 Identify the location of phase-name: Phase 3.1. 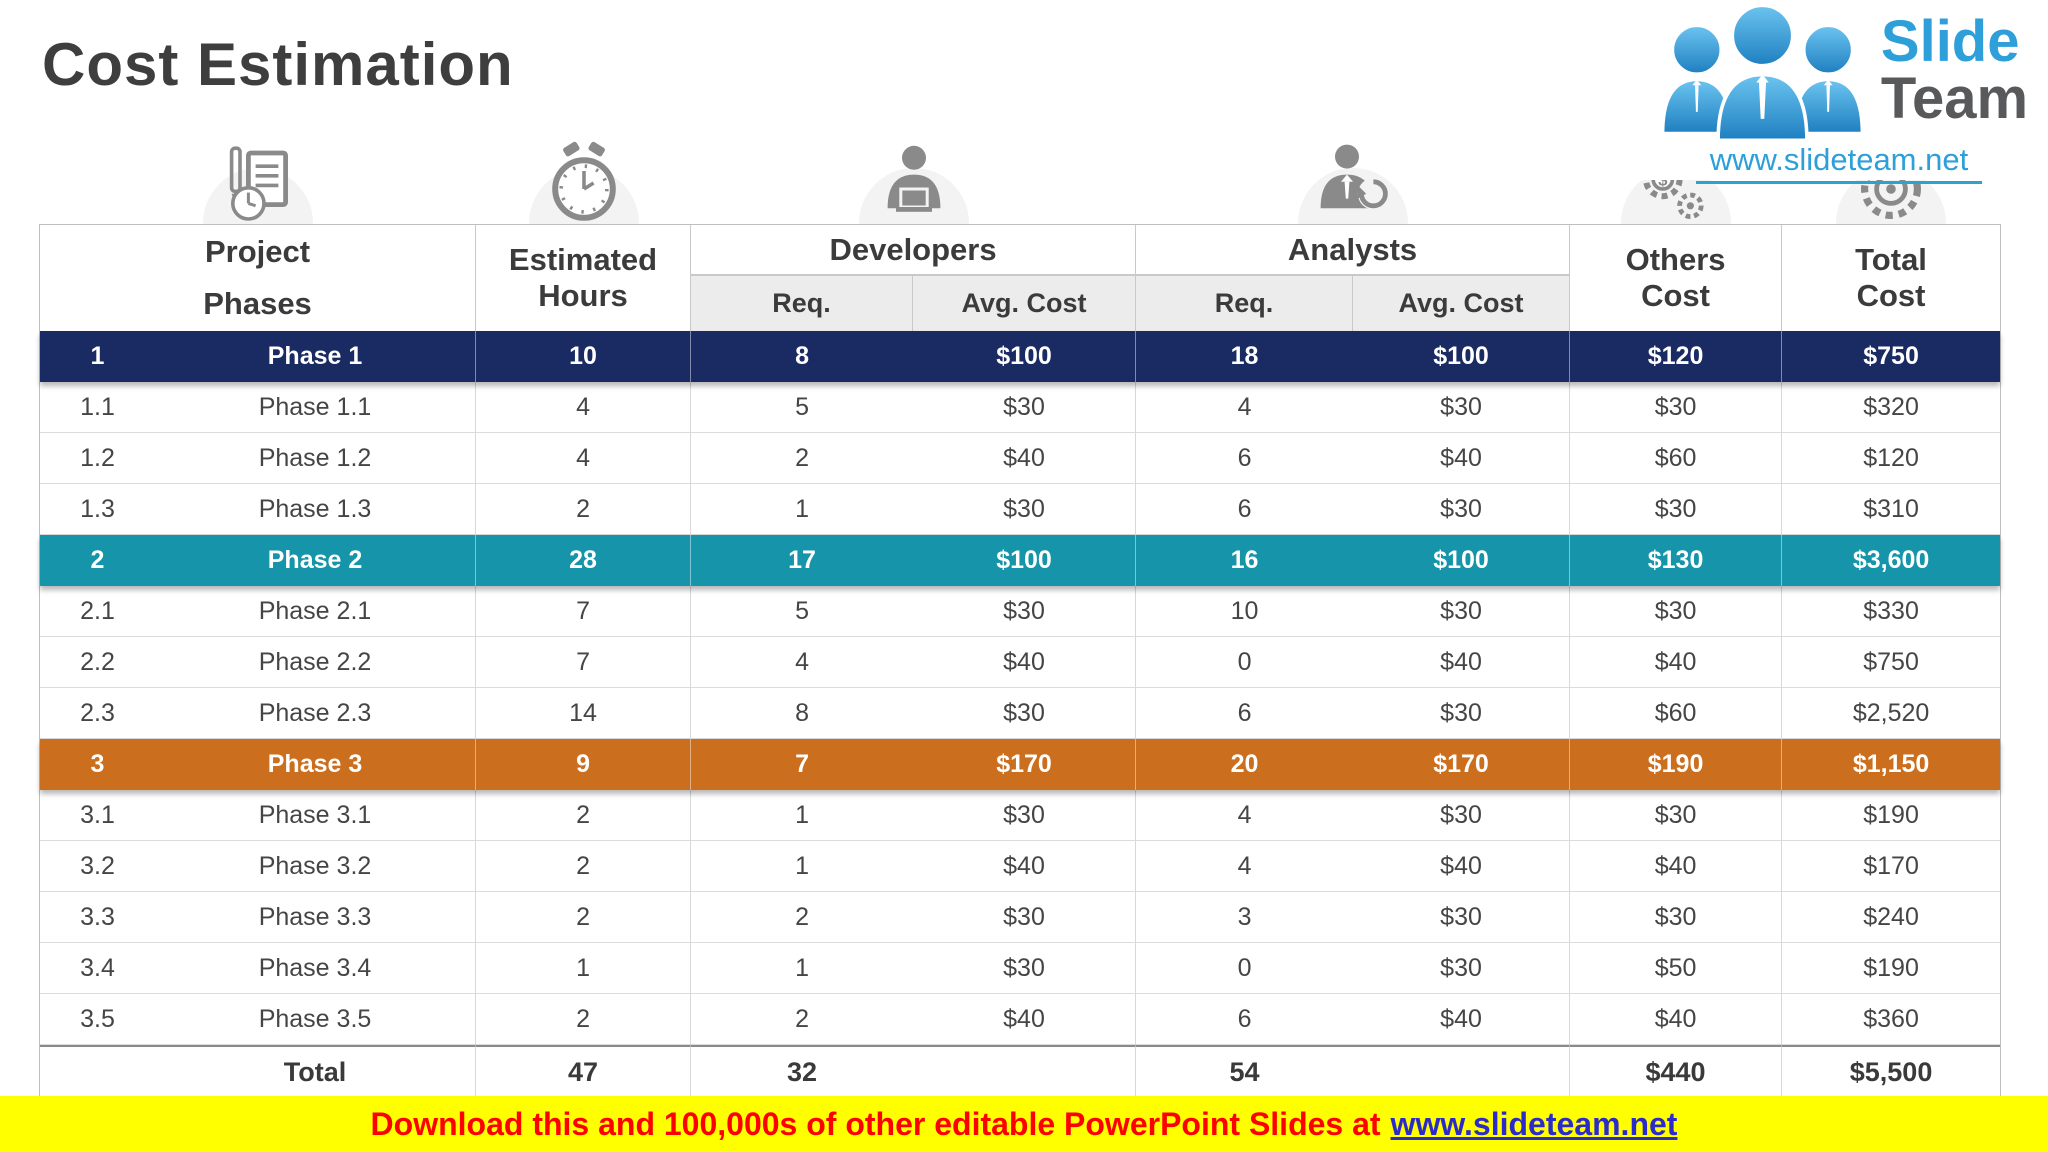
(316, 815).